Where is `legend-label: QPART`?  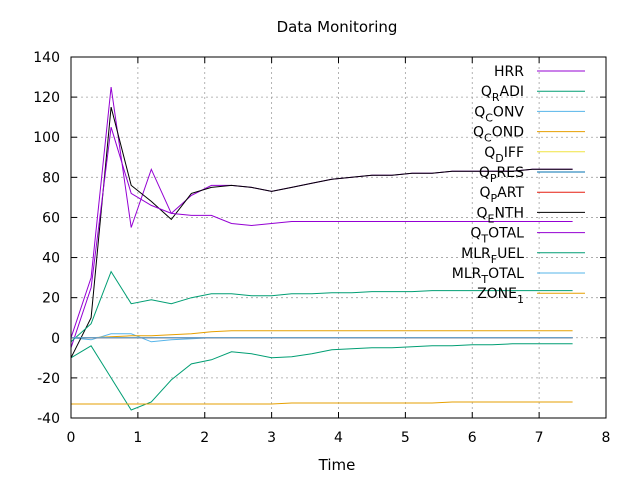 legend-label: QPART is located at coordinates (501, 195).